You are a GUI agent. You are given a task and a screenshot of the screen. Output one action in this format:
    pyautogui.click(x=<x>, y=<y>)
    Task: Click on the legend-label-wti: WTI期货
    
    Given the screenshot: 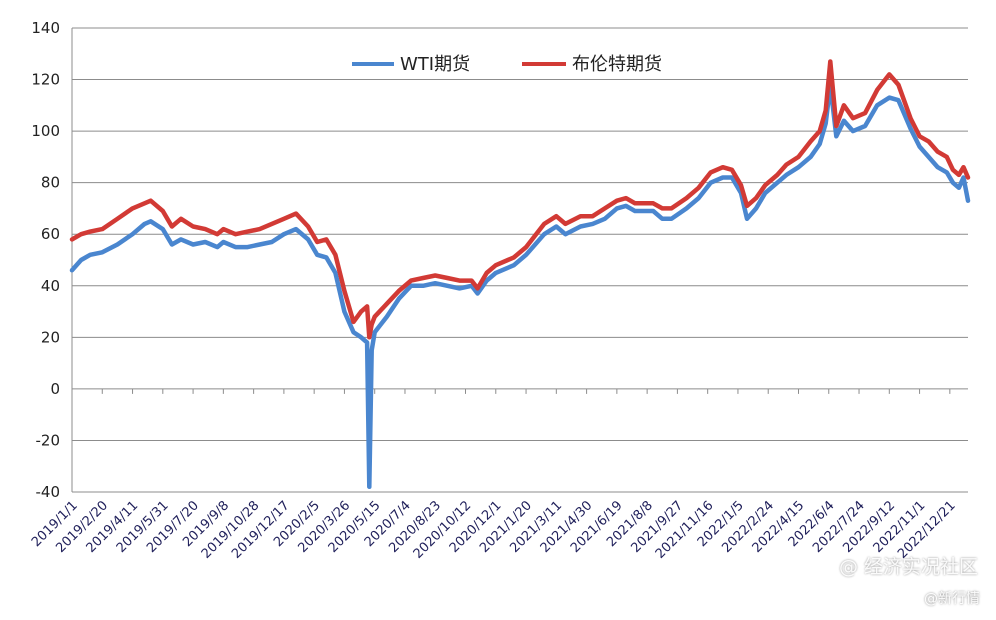 What is the action you would take?
    pyautogui.click(x=435, y=64)
    